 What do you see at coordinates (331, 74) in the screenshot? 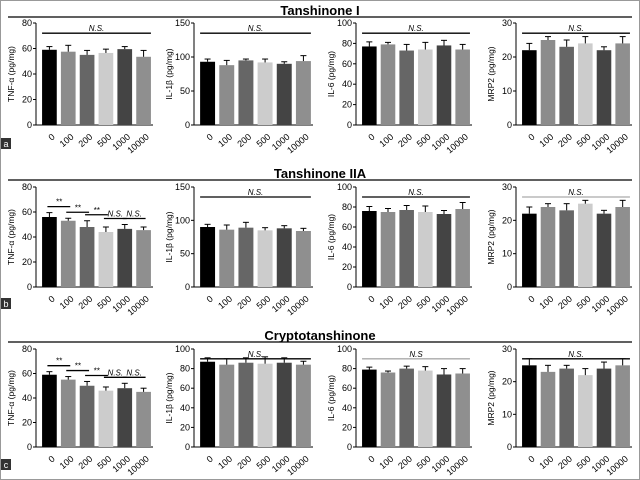
I see `y-axis-label: IL-6 (pg/mg)` at bounding box center [331, 74].